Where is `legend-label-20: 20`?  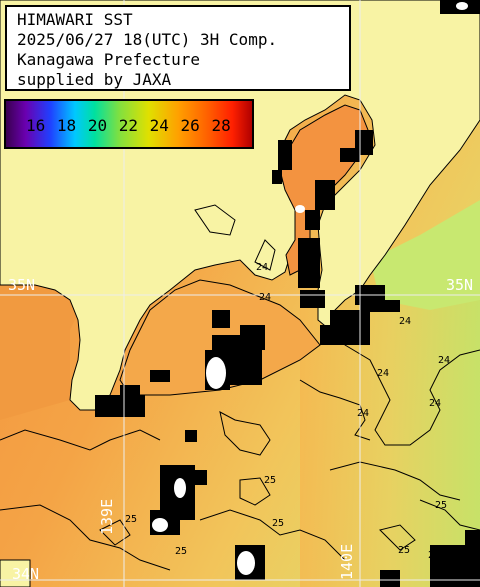
legend-label-20: 20 is located at coordinates (97, 125).